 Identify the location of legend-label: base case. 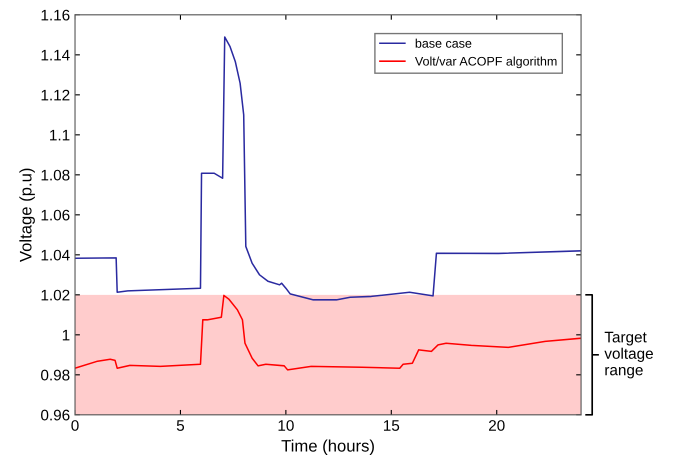
(444, 43).